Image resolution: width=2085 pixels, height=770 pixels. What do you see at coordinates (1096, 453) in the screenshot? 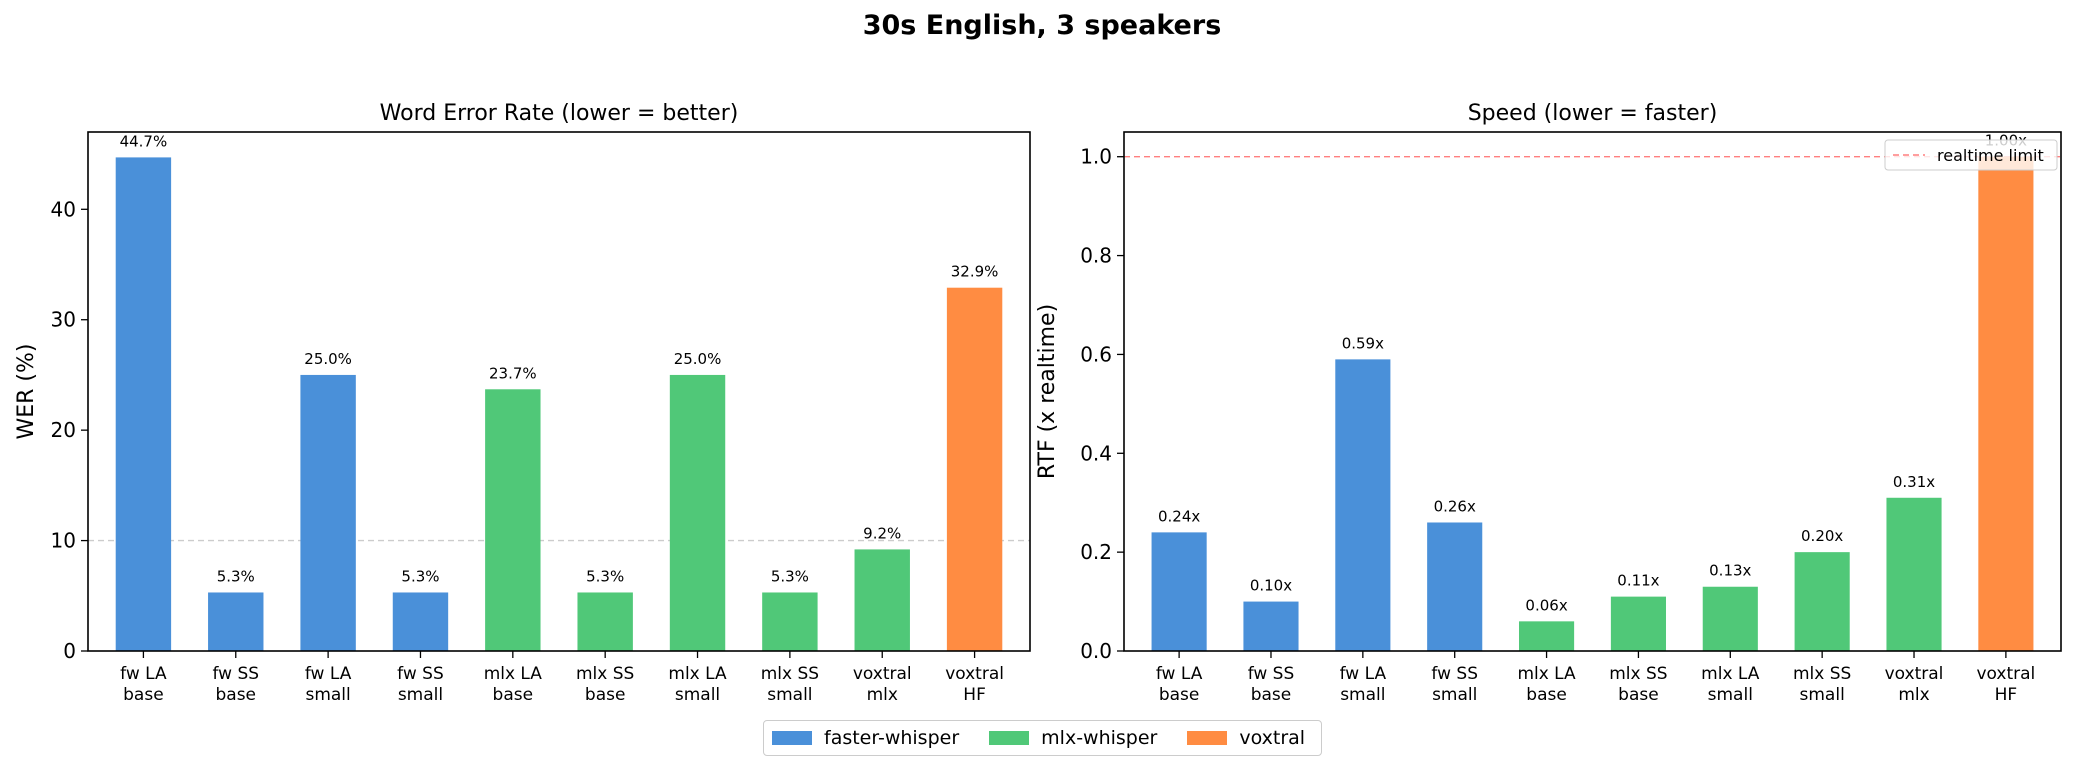
I see `y-tick-label: 0.4` at bounding box center [1096, 453].